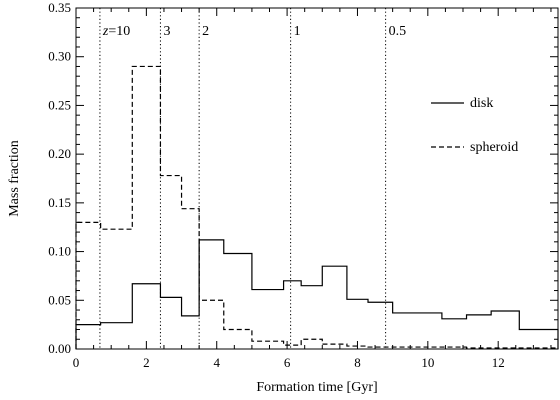 The image size is (560, 400). Describe the element at coordinates (297, 31) in the screenshot. I see `redshift-label: 1` at that location.